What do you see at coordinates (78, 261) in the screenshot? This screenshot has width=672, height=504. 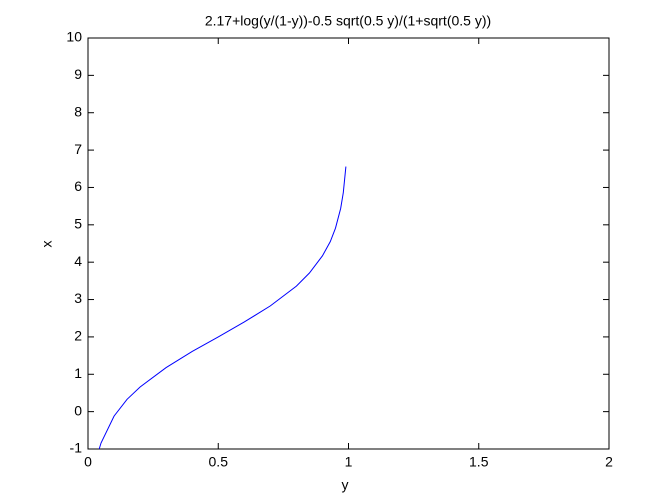 I see `y-tick-label: 4` at bounding box center [78, 261].